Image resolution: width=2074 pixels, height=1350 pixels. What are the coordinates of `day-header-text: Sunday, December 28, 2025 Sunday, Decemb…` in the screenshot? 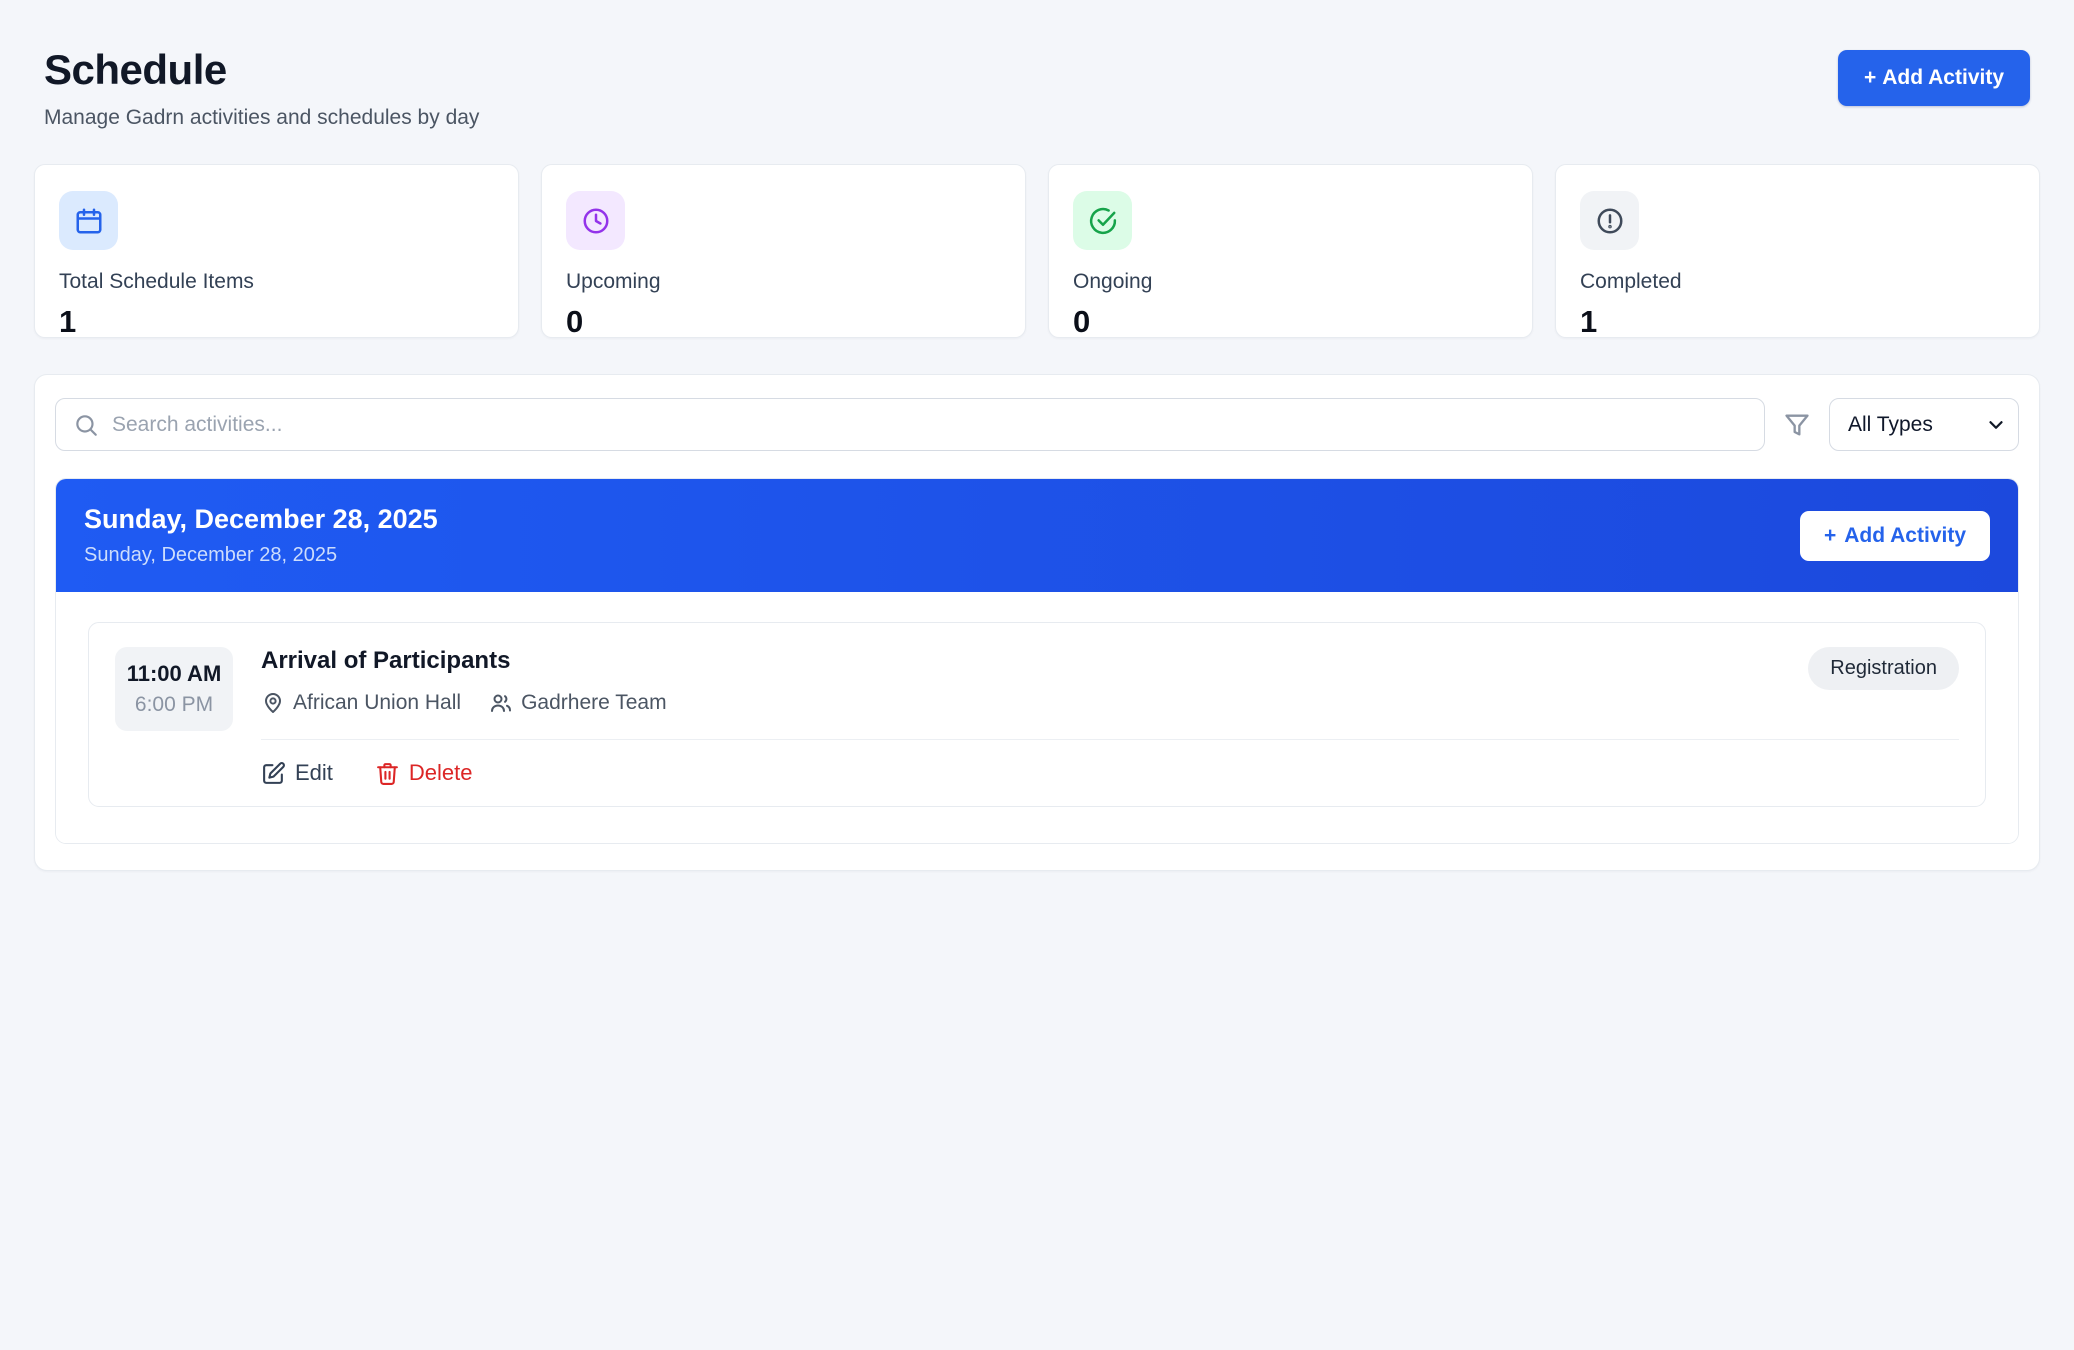 It's located at (261, 535).